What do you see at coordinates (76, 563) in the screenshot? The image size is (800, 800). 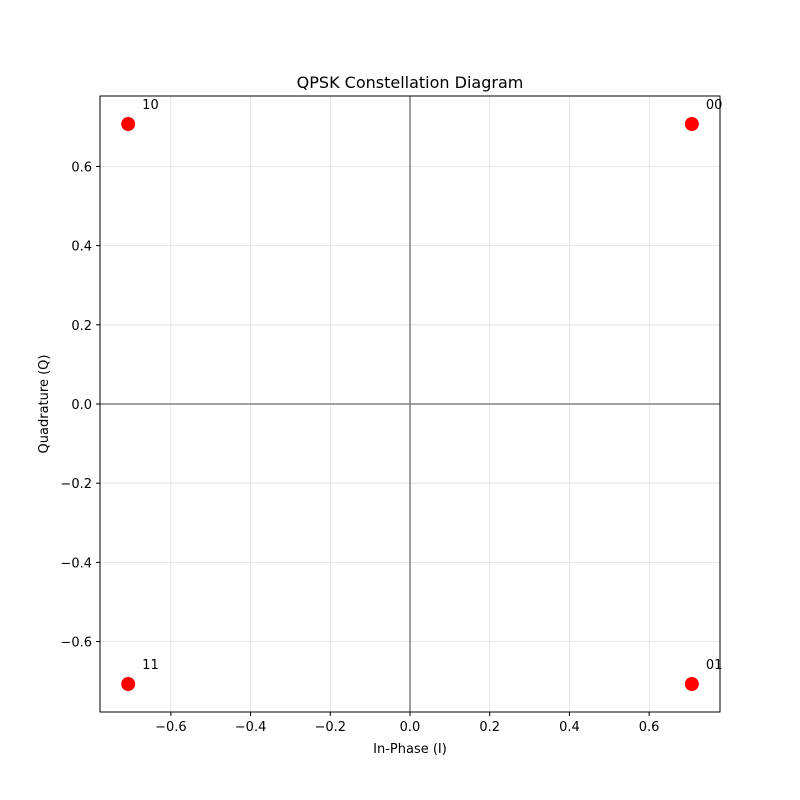 I see `y-tick-label-1: −0.4` at bounding box center [76, 563].